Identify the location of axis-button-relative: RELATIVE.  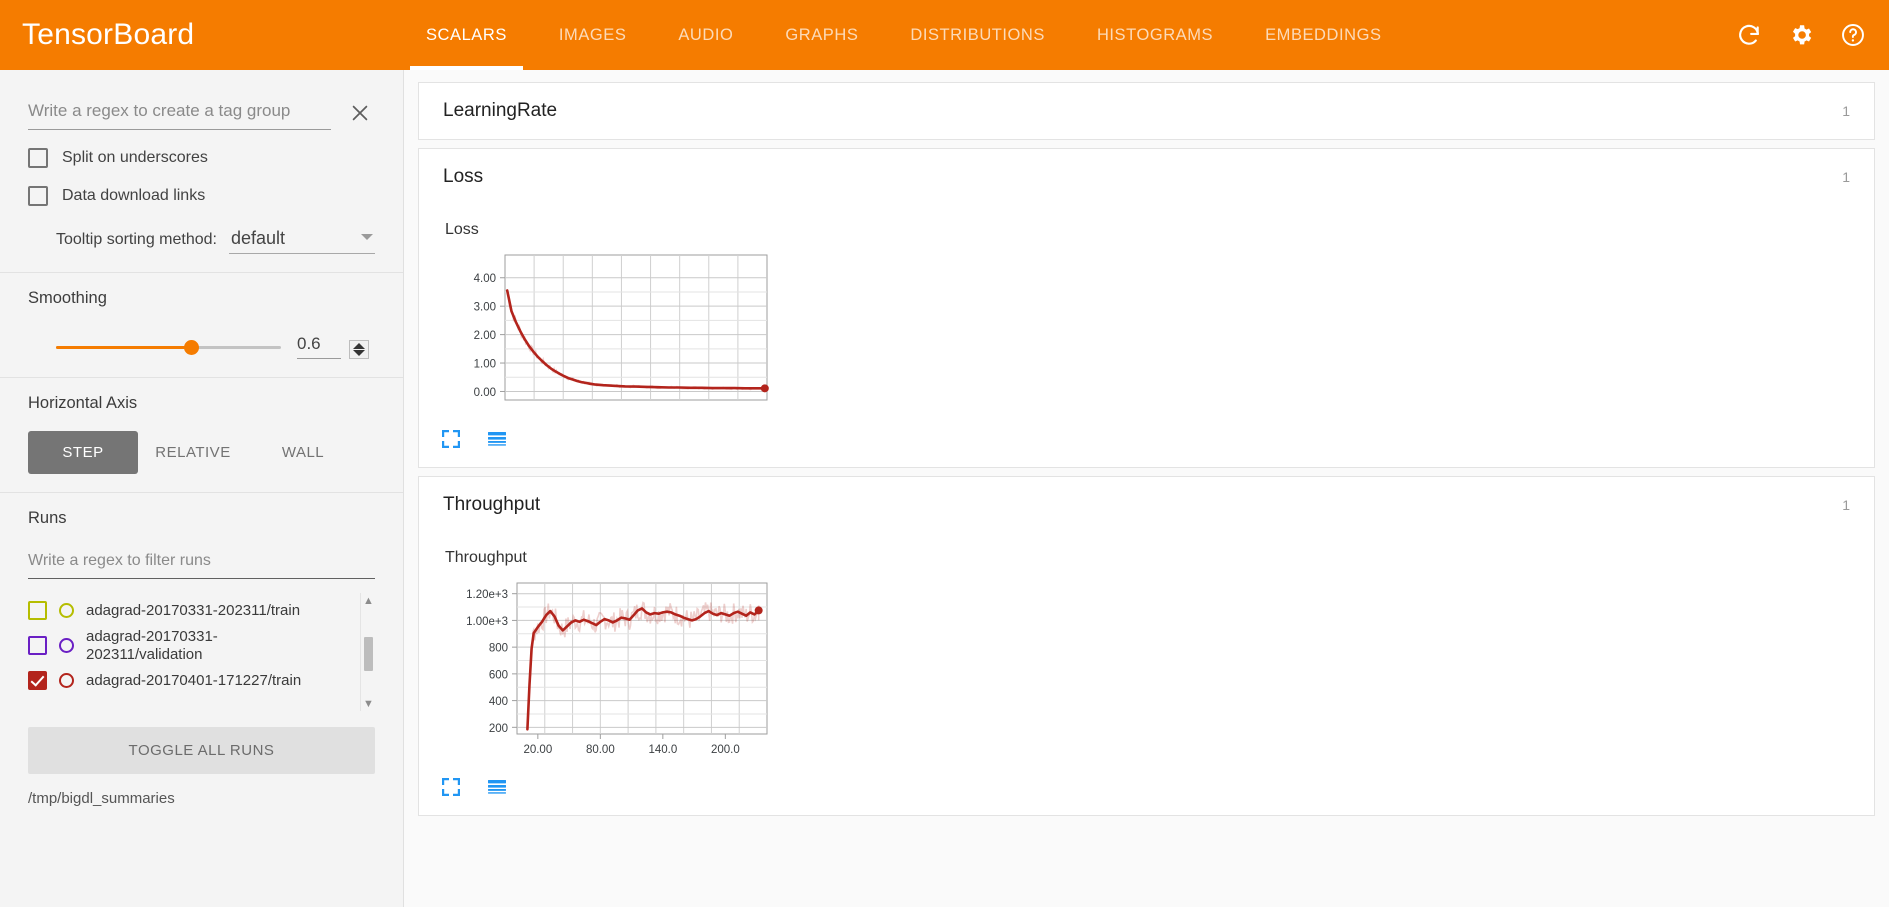
(193, 452).